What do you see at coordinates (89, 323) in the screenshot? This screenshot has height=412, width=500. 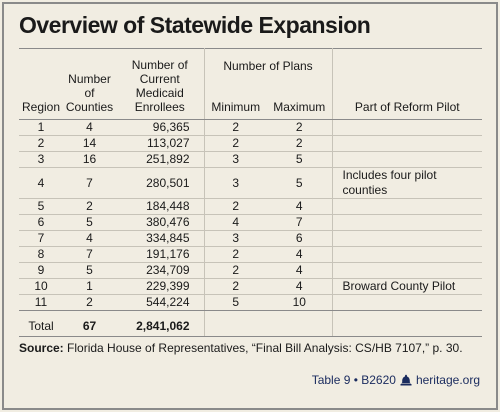 I see `total-counties: 67` at bounding box center [89, 323].